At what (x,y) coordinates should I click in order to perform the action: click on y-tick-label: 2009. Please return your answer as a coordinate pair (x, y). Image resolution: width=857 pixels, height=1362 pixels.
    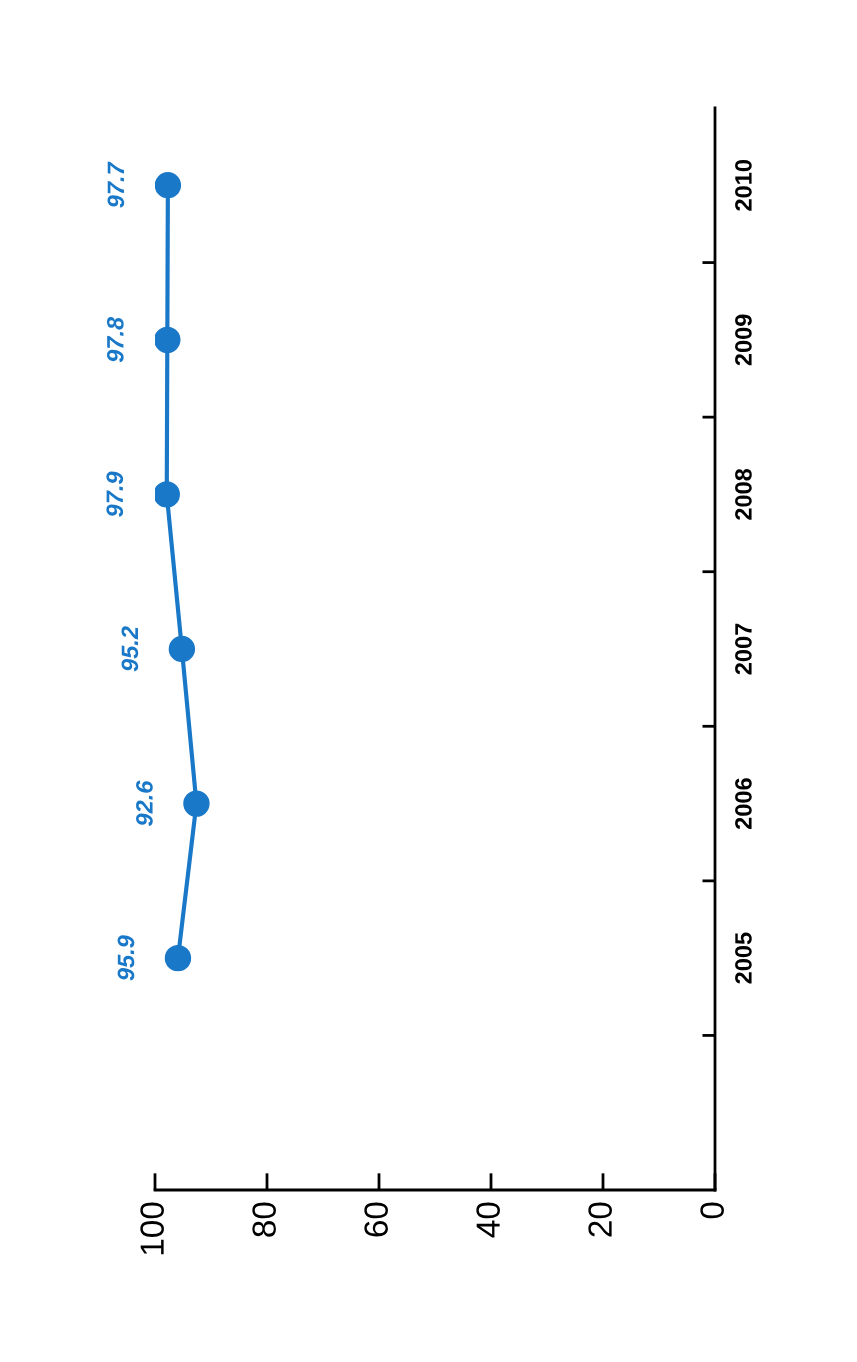
    Looking at the image, I should click on (743, 340).